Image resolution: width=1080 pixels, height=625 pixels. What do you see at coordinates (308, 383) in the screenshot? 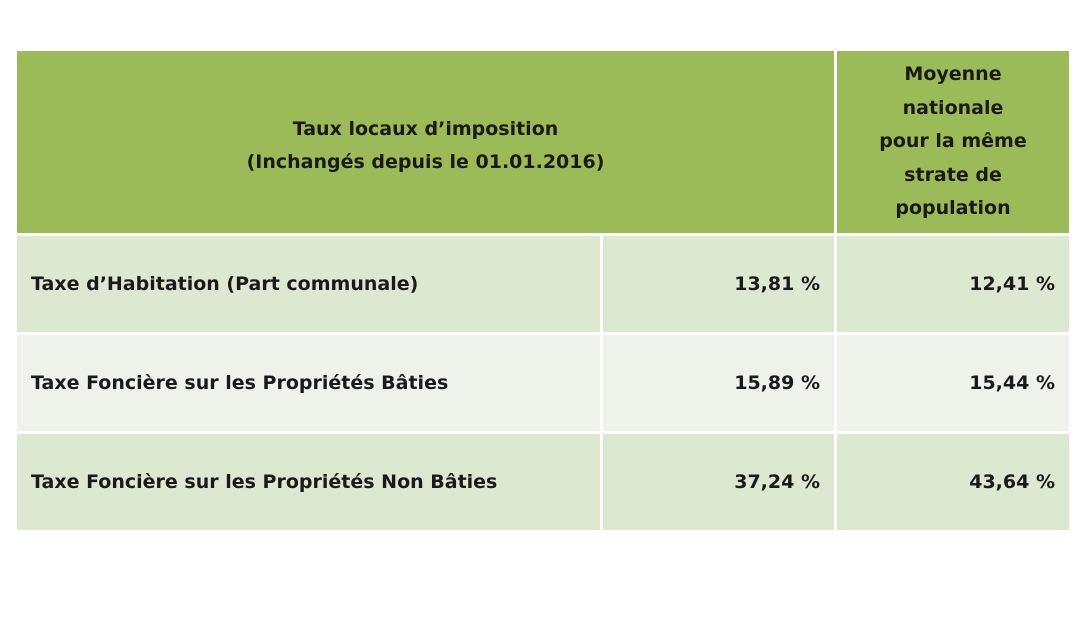
I see `tax-label: Taxe Foncière sur les Propriétés Bâties` at bounding box center [308, 383].